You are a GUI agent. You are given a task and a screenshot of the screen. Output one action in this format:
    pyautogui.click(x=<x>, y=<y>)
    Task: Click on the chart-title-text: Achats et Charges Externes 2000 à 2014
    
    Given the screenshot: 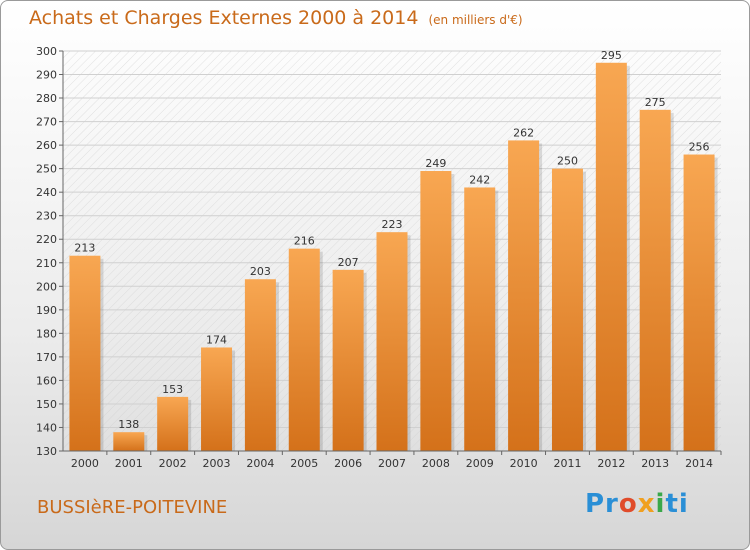 What is the action you would take?
    pyautogui.click(x=224, y=18)
    